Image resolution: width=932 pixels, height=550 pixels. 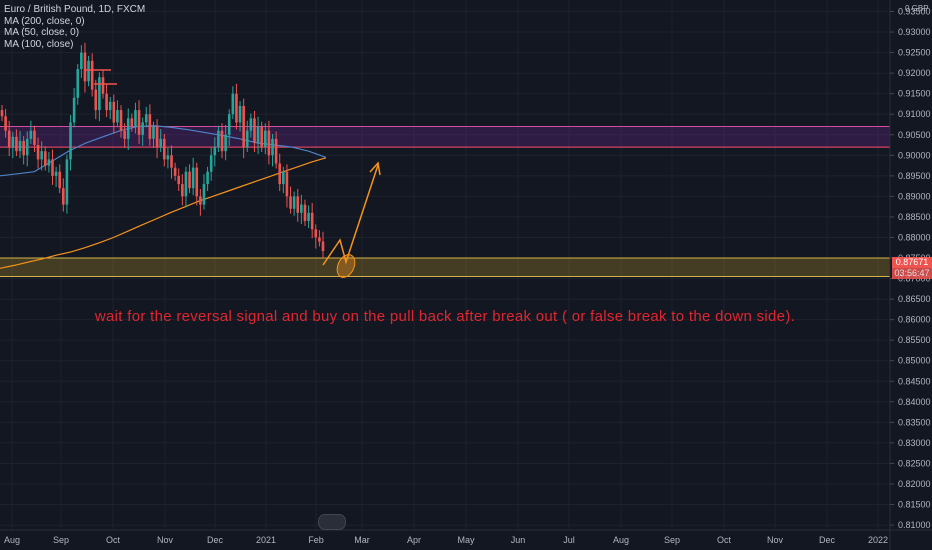 What do you see at coordinates (445, 267) in the screenshot?
I see `support-zone` at bounding box center [445, 267].